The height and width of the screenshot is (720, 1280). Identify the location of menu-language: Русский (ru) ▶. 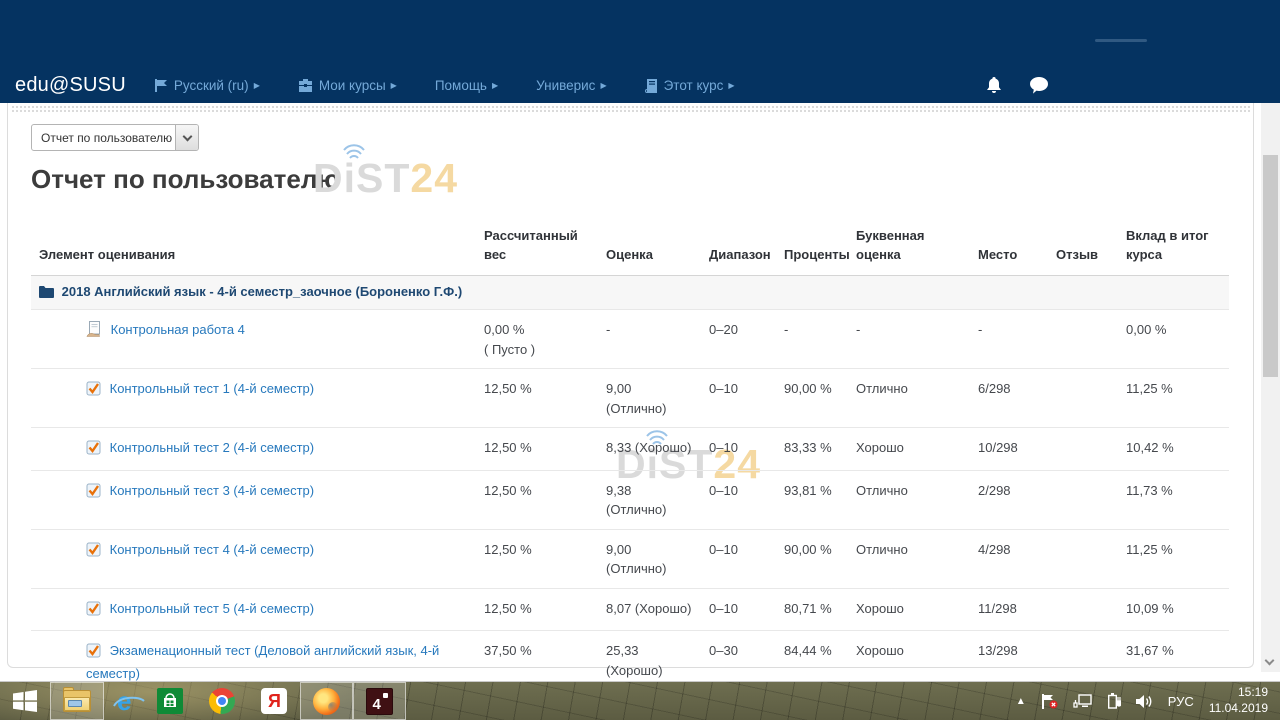
(207, 85).